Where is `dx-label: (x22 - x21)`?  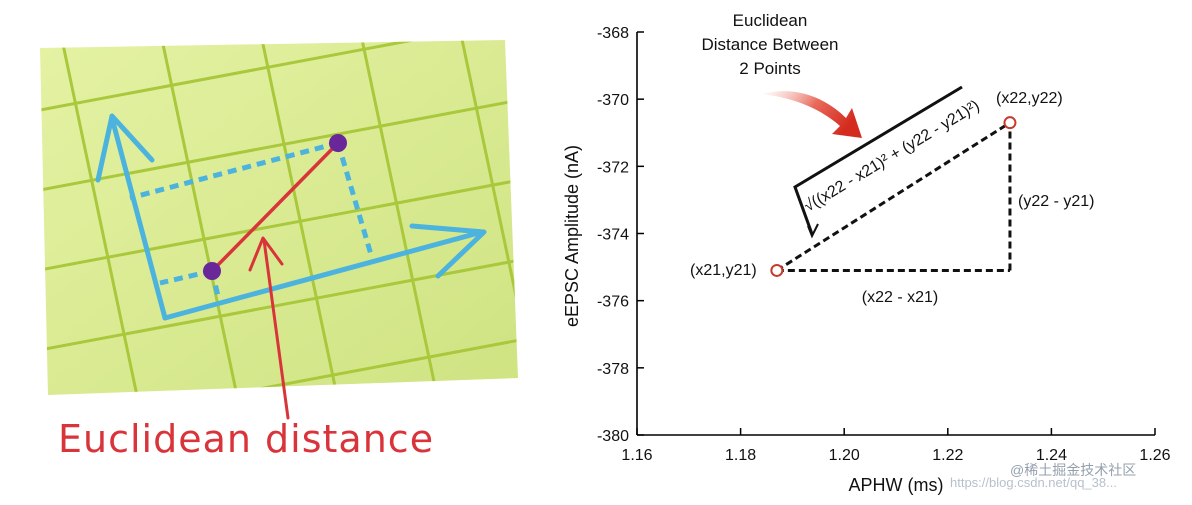 dx-label: (x22 - x21) is located at coordinates (900, 297).